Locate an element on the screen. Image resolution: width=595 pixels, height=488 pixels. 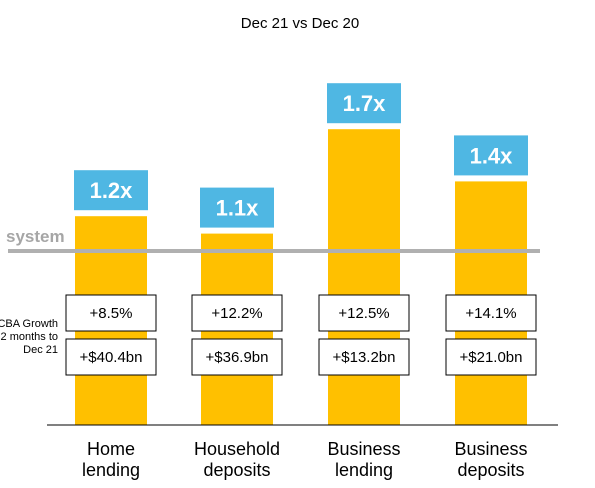
growth-abs-label: +$13.2bn is located at coordinates (364, 357).